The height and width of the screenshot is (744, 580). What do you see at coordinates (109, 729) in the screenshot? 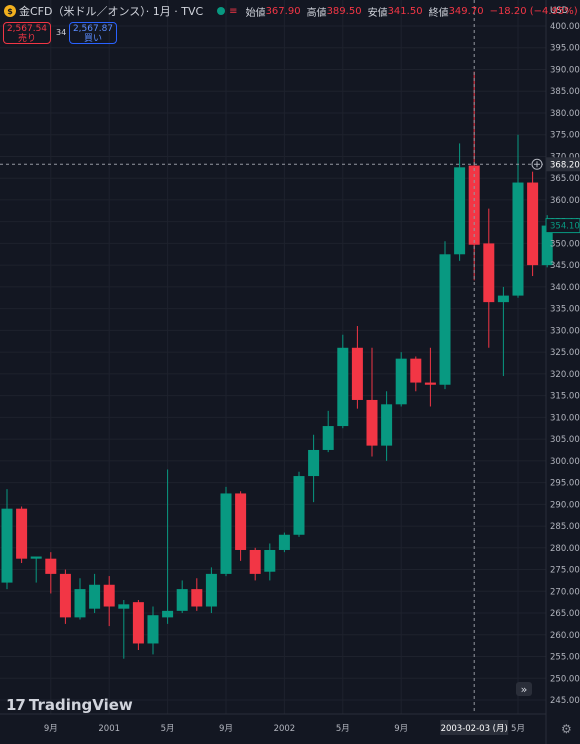
I see `time-tick-label: 2001` at bounding box center [109, 729].